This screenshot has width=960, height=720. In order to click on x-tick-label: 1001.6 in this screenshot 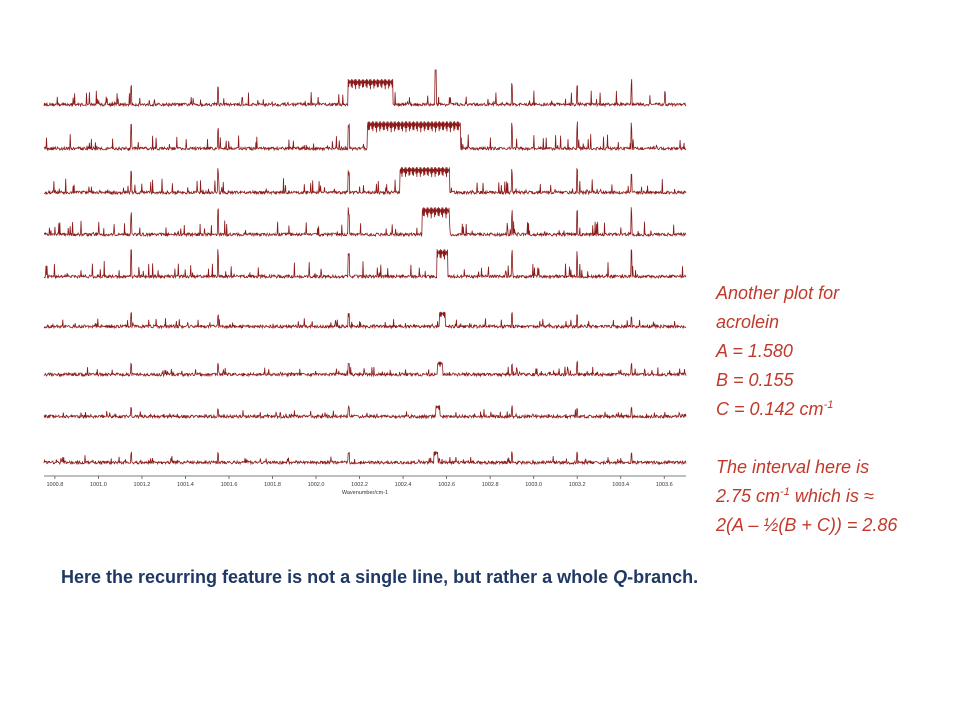, I will do `click(229, 485)`.